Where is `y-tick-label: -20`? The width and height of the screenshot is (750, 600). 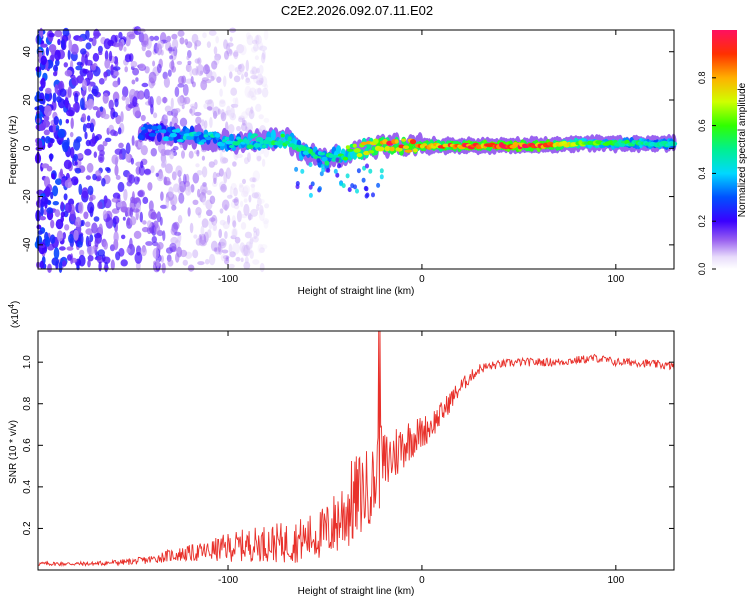
y-tick-label: -20 is located at coordinates (27, 196).